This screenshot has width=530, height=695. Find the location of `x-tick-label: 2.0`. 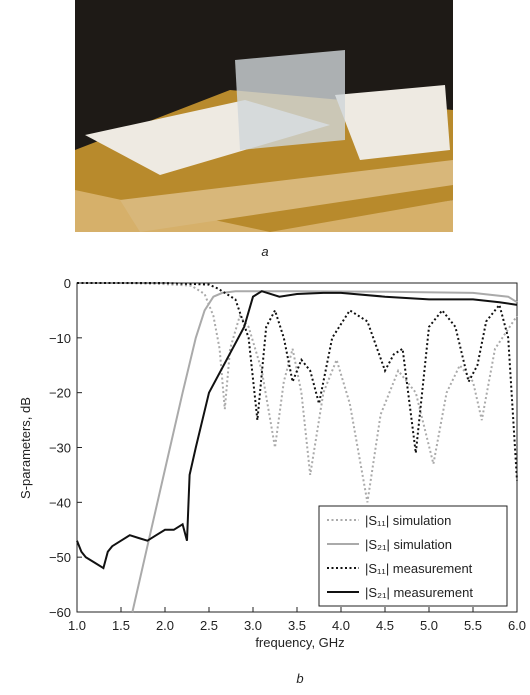

x-tick-label: 2.0 is located at coordinates (165, 625).